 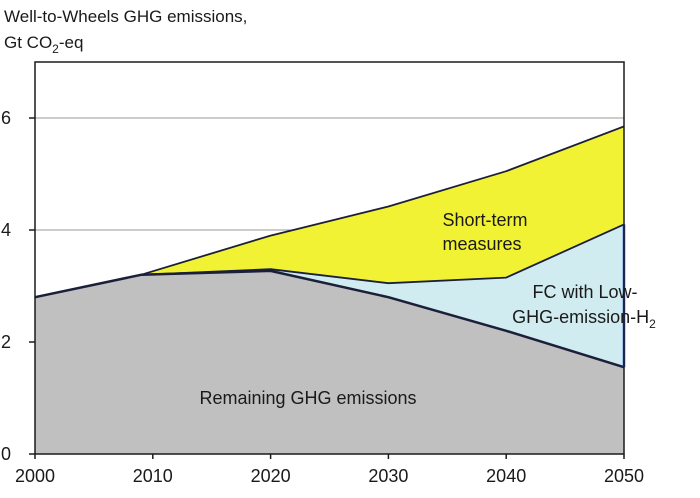 I want to click on x-tick-label-2030: 2030, so click(x=388, y=476).